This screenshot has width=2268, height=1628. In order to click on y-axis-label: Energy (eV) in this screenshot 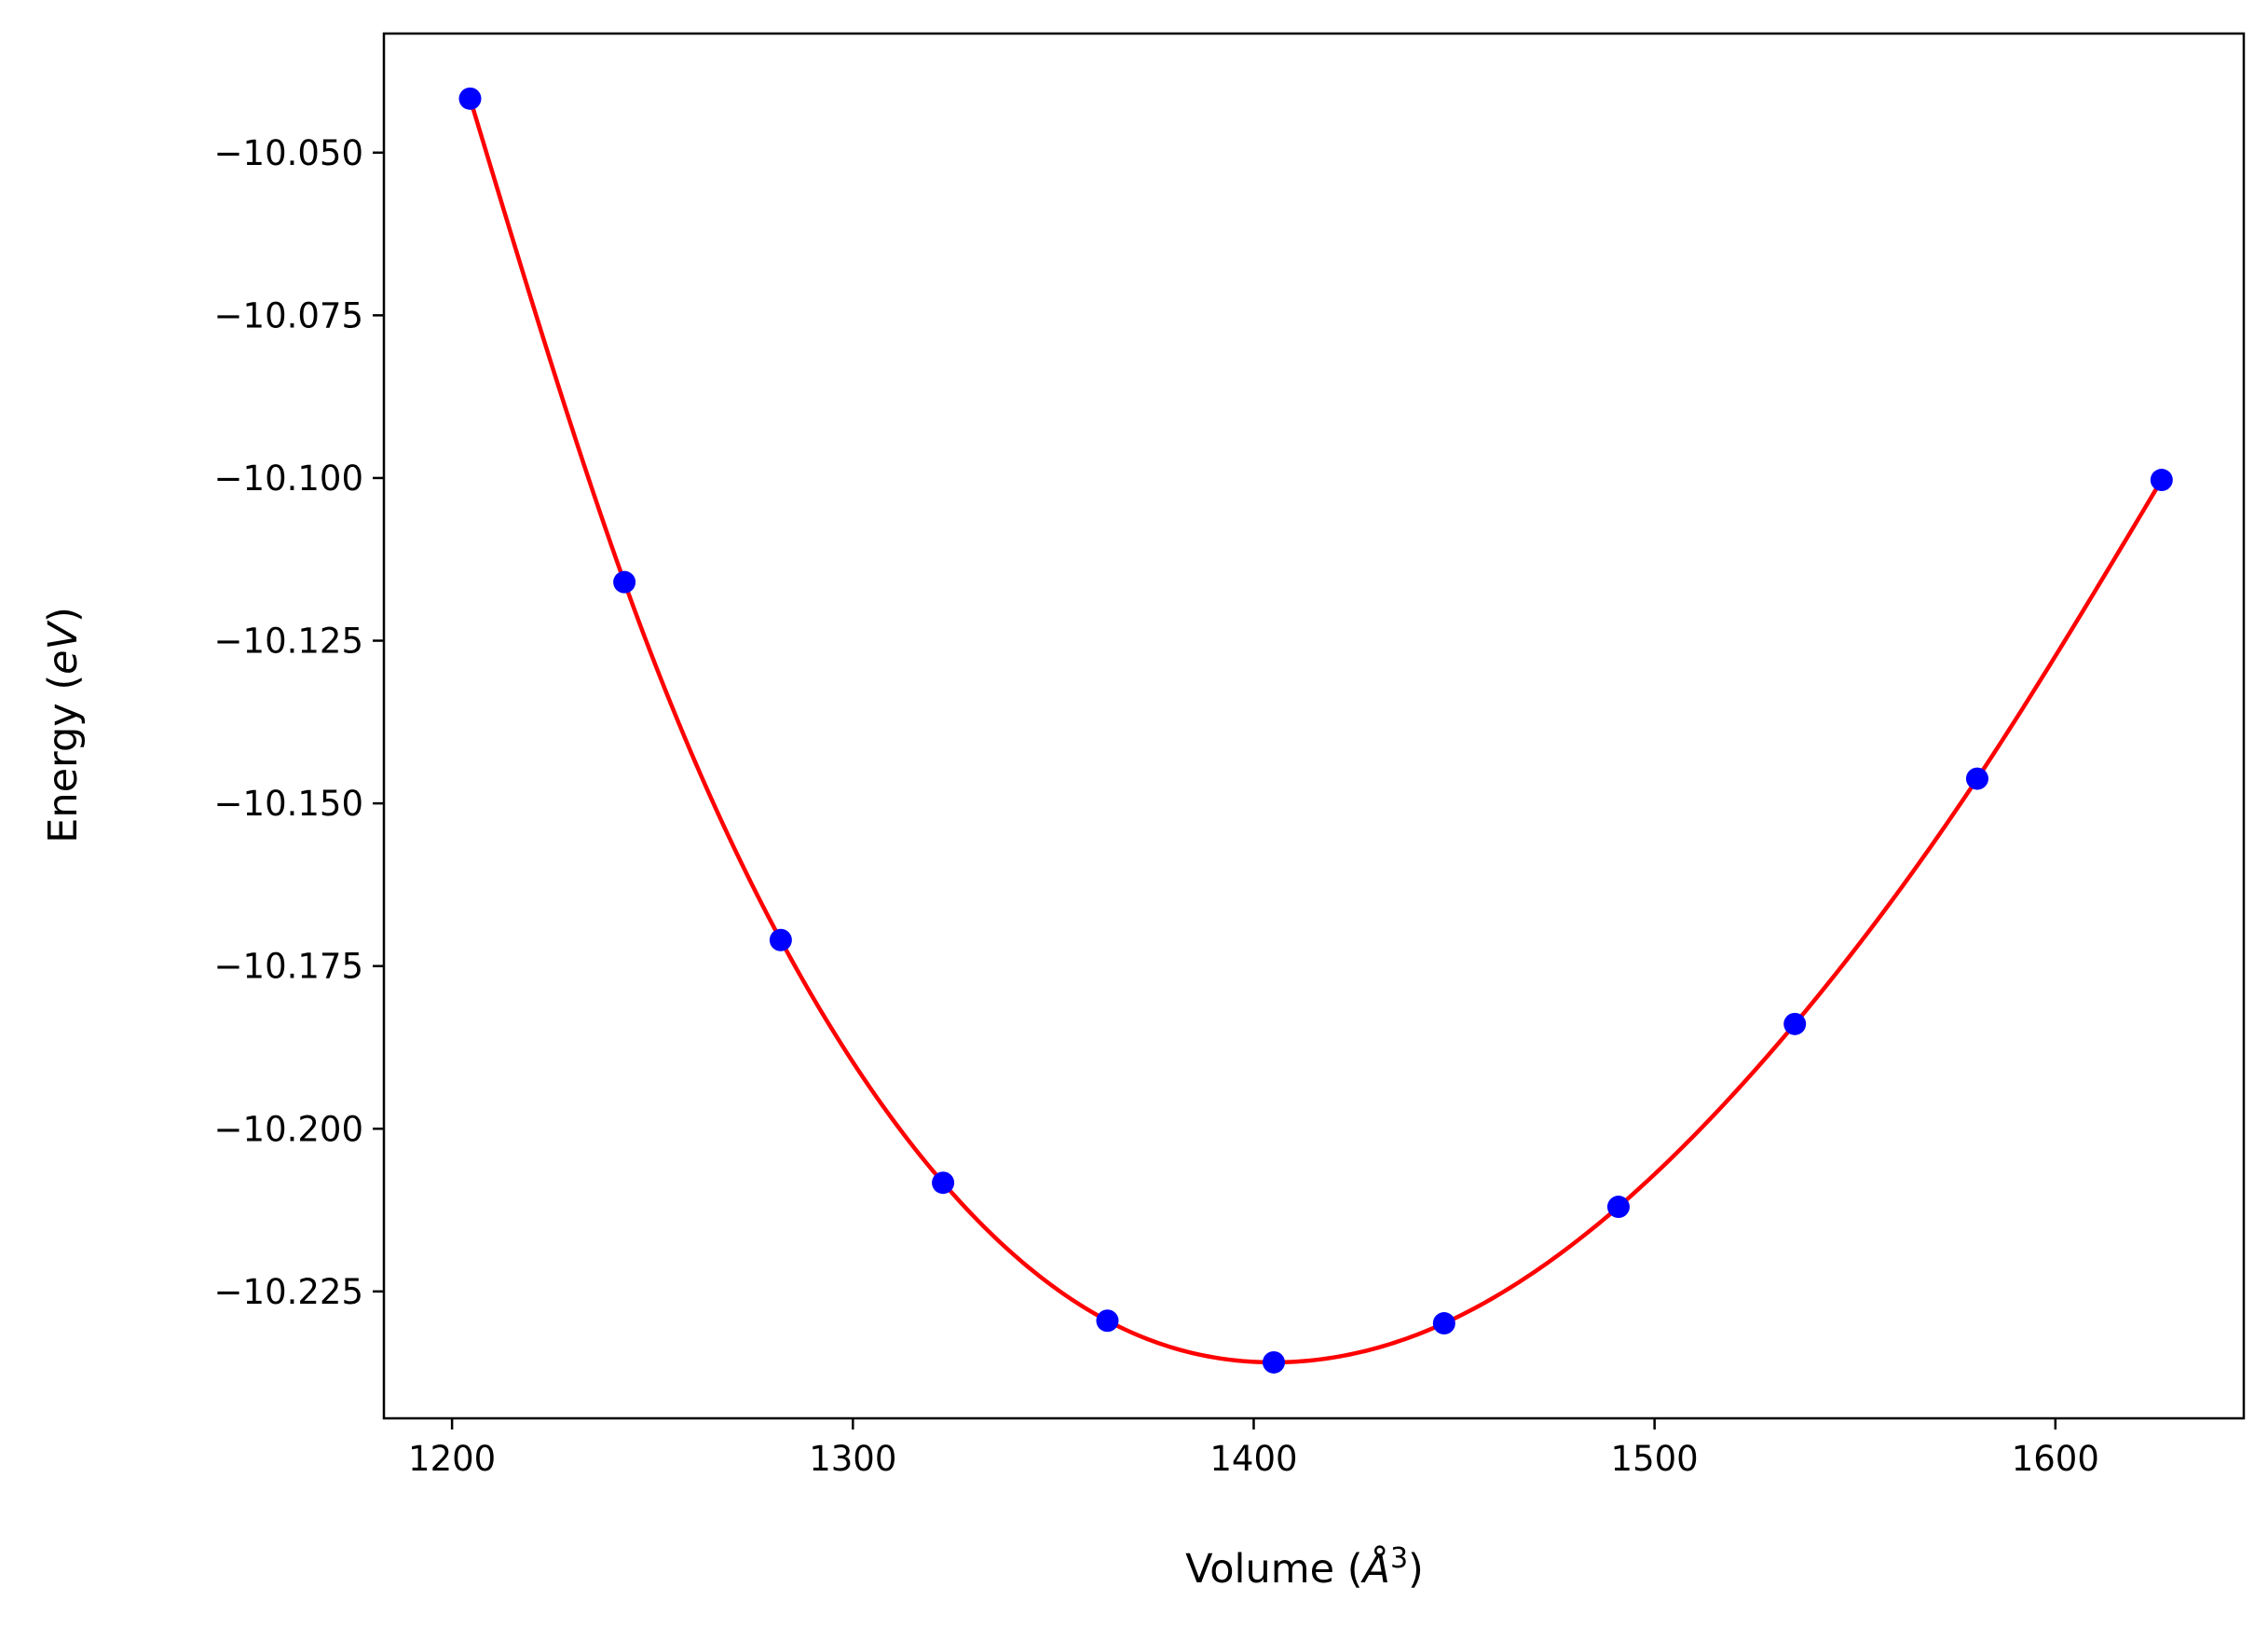, I will do `click(63, 725)`.